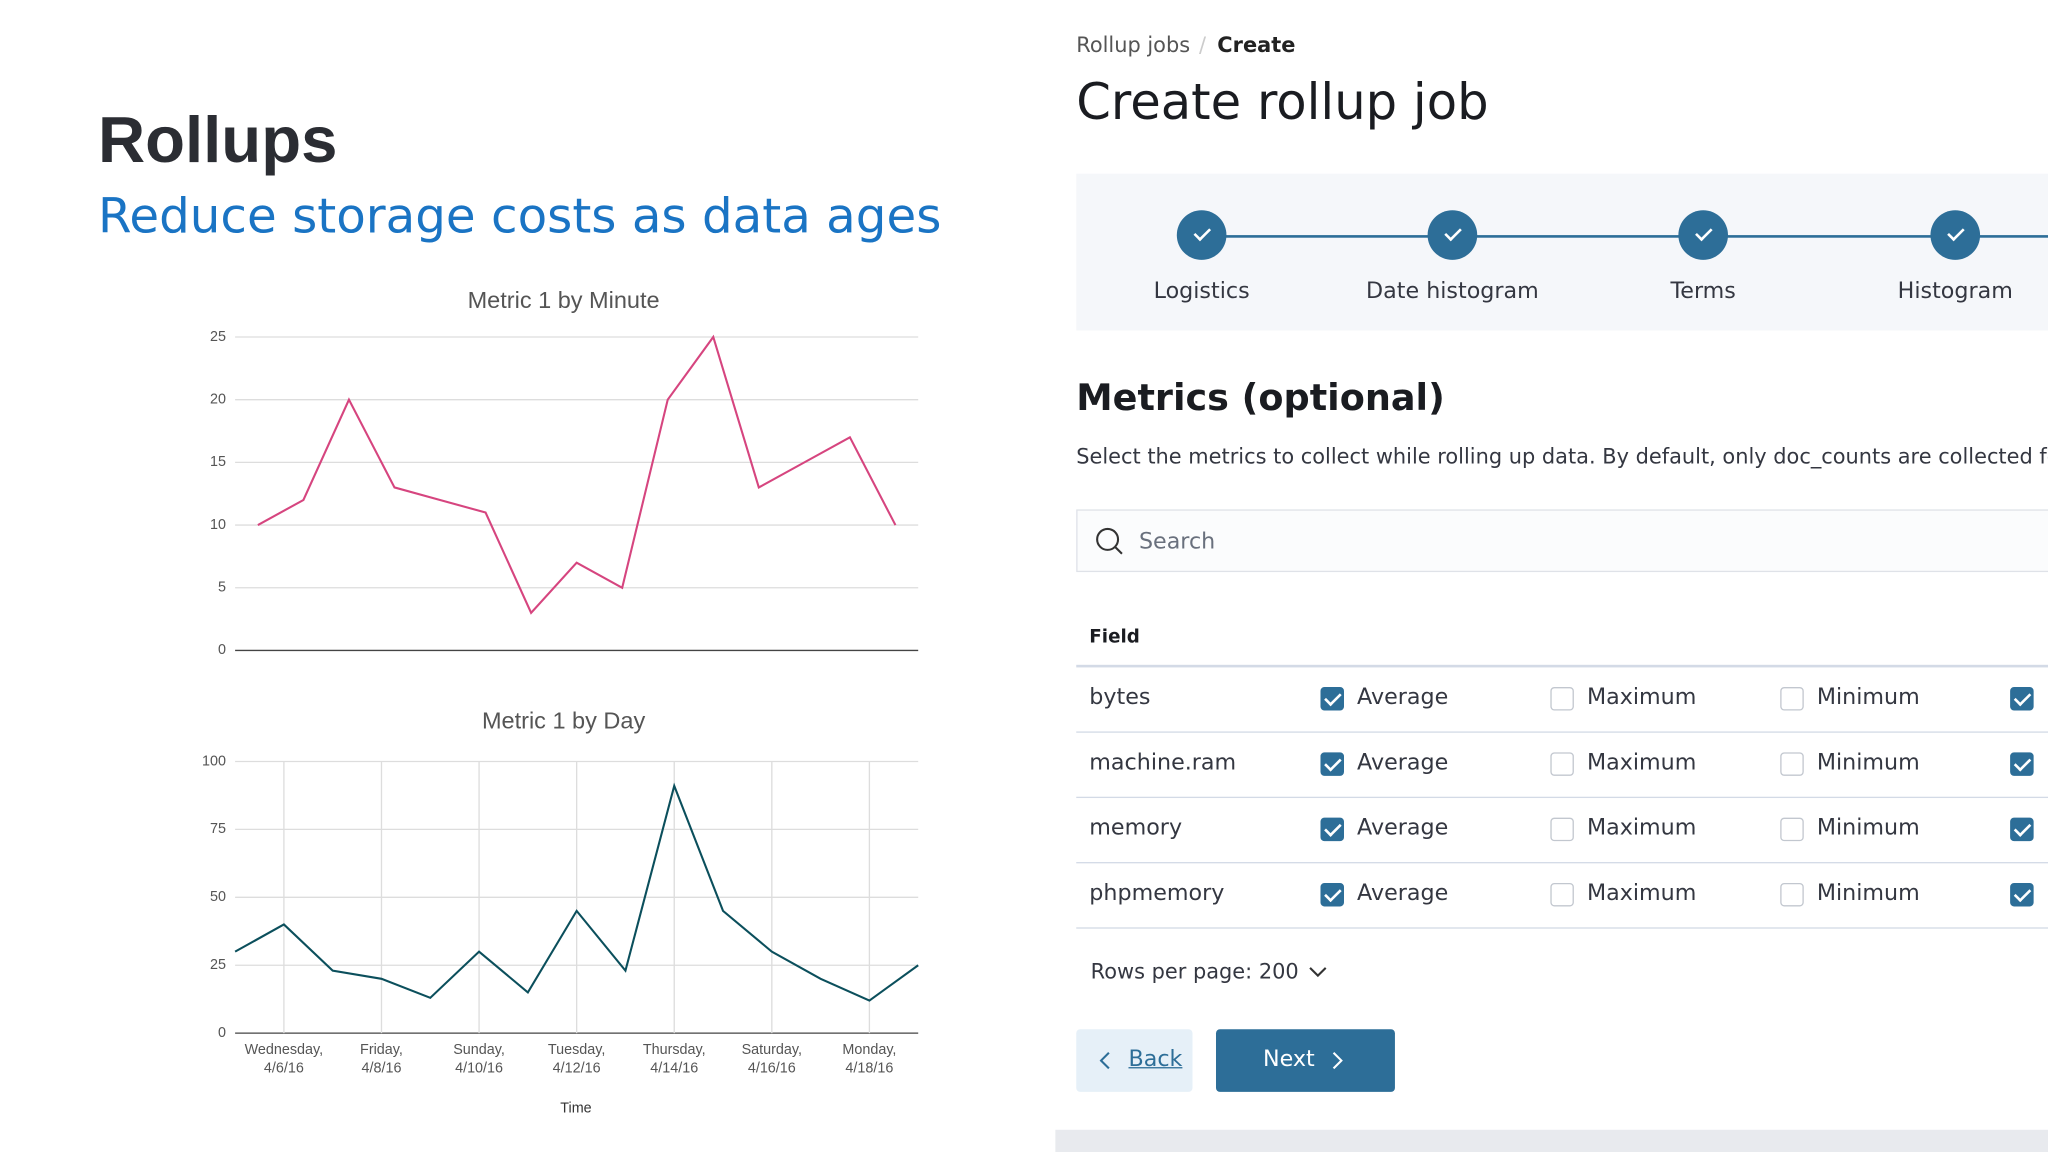 This screenshot has height=1152, width=2048. What do you see at coordinates (1155, 1059) in the screenshot?
I see `back-label: Back` at bounding box center [1155, 1059].